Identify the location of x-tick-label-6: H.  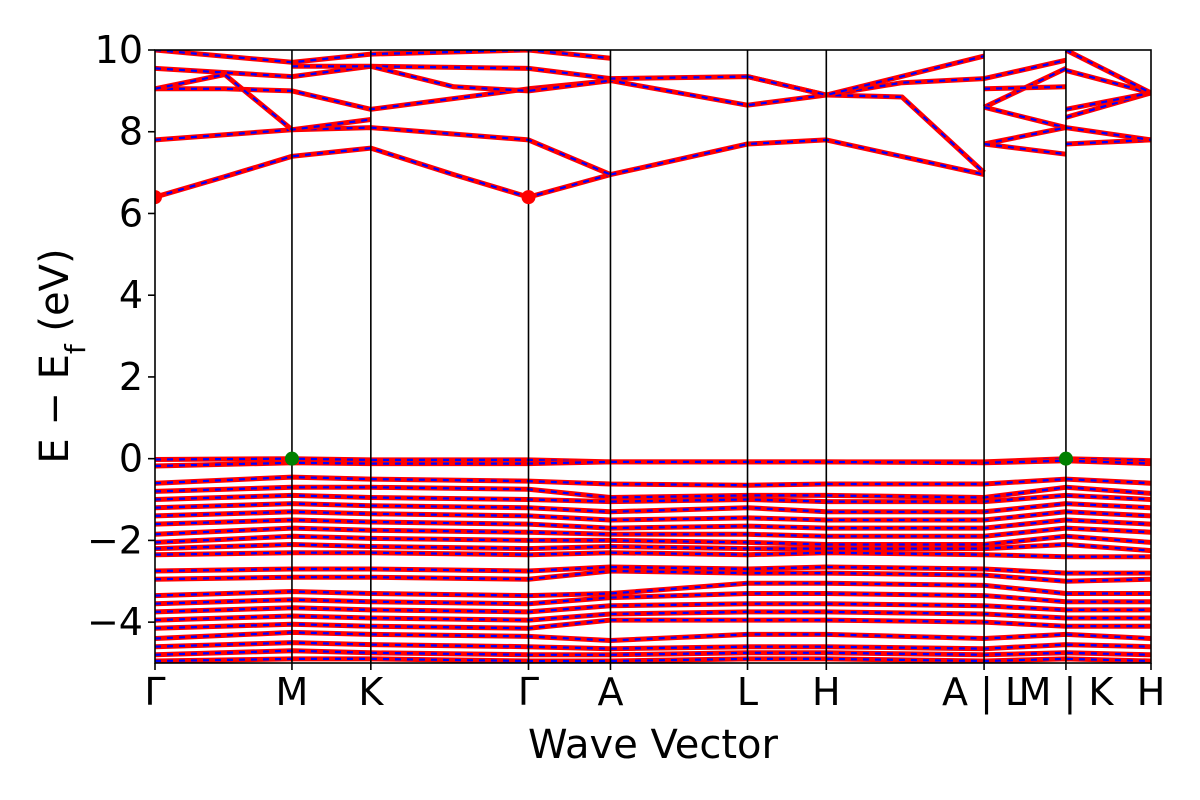
(826, 692).